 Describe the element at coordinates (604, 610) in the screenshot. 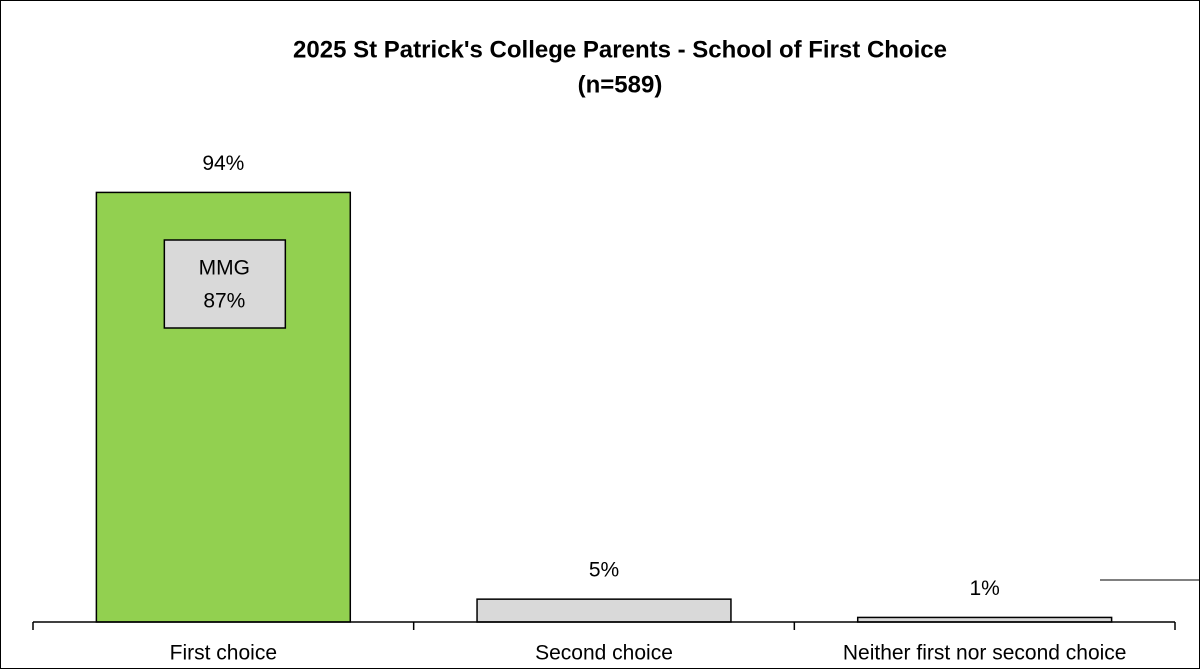

I see `bar` at that location.